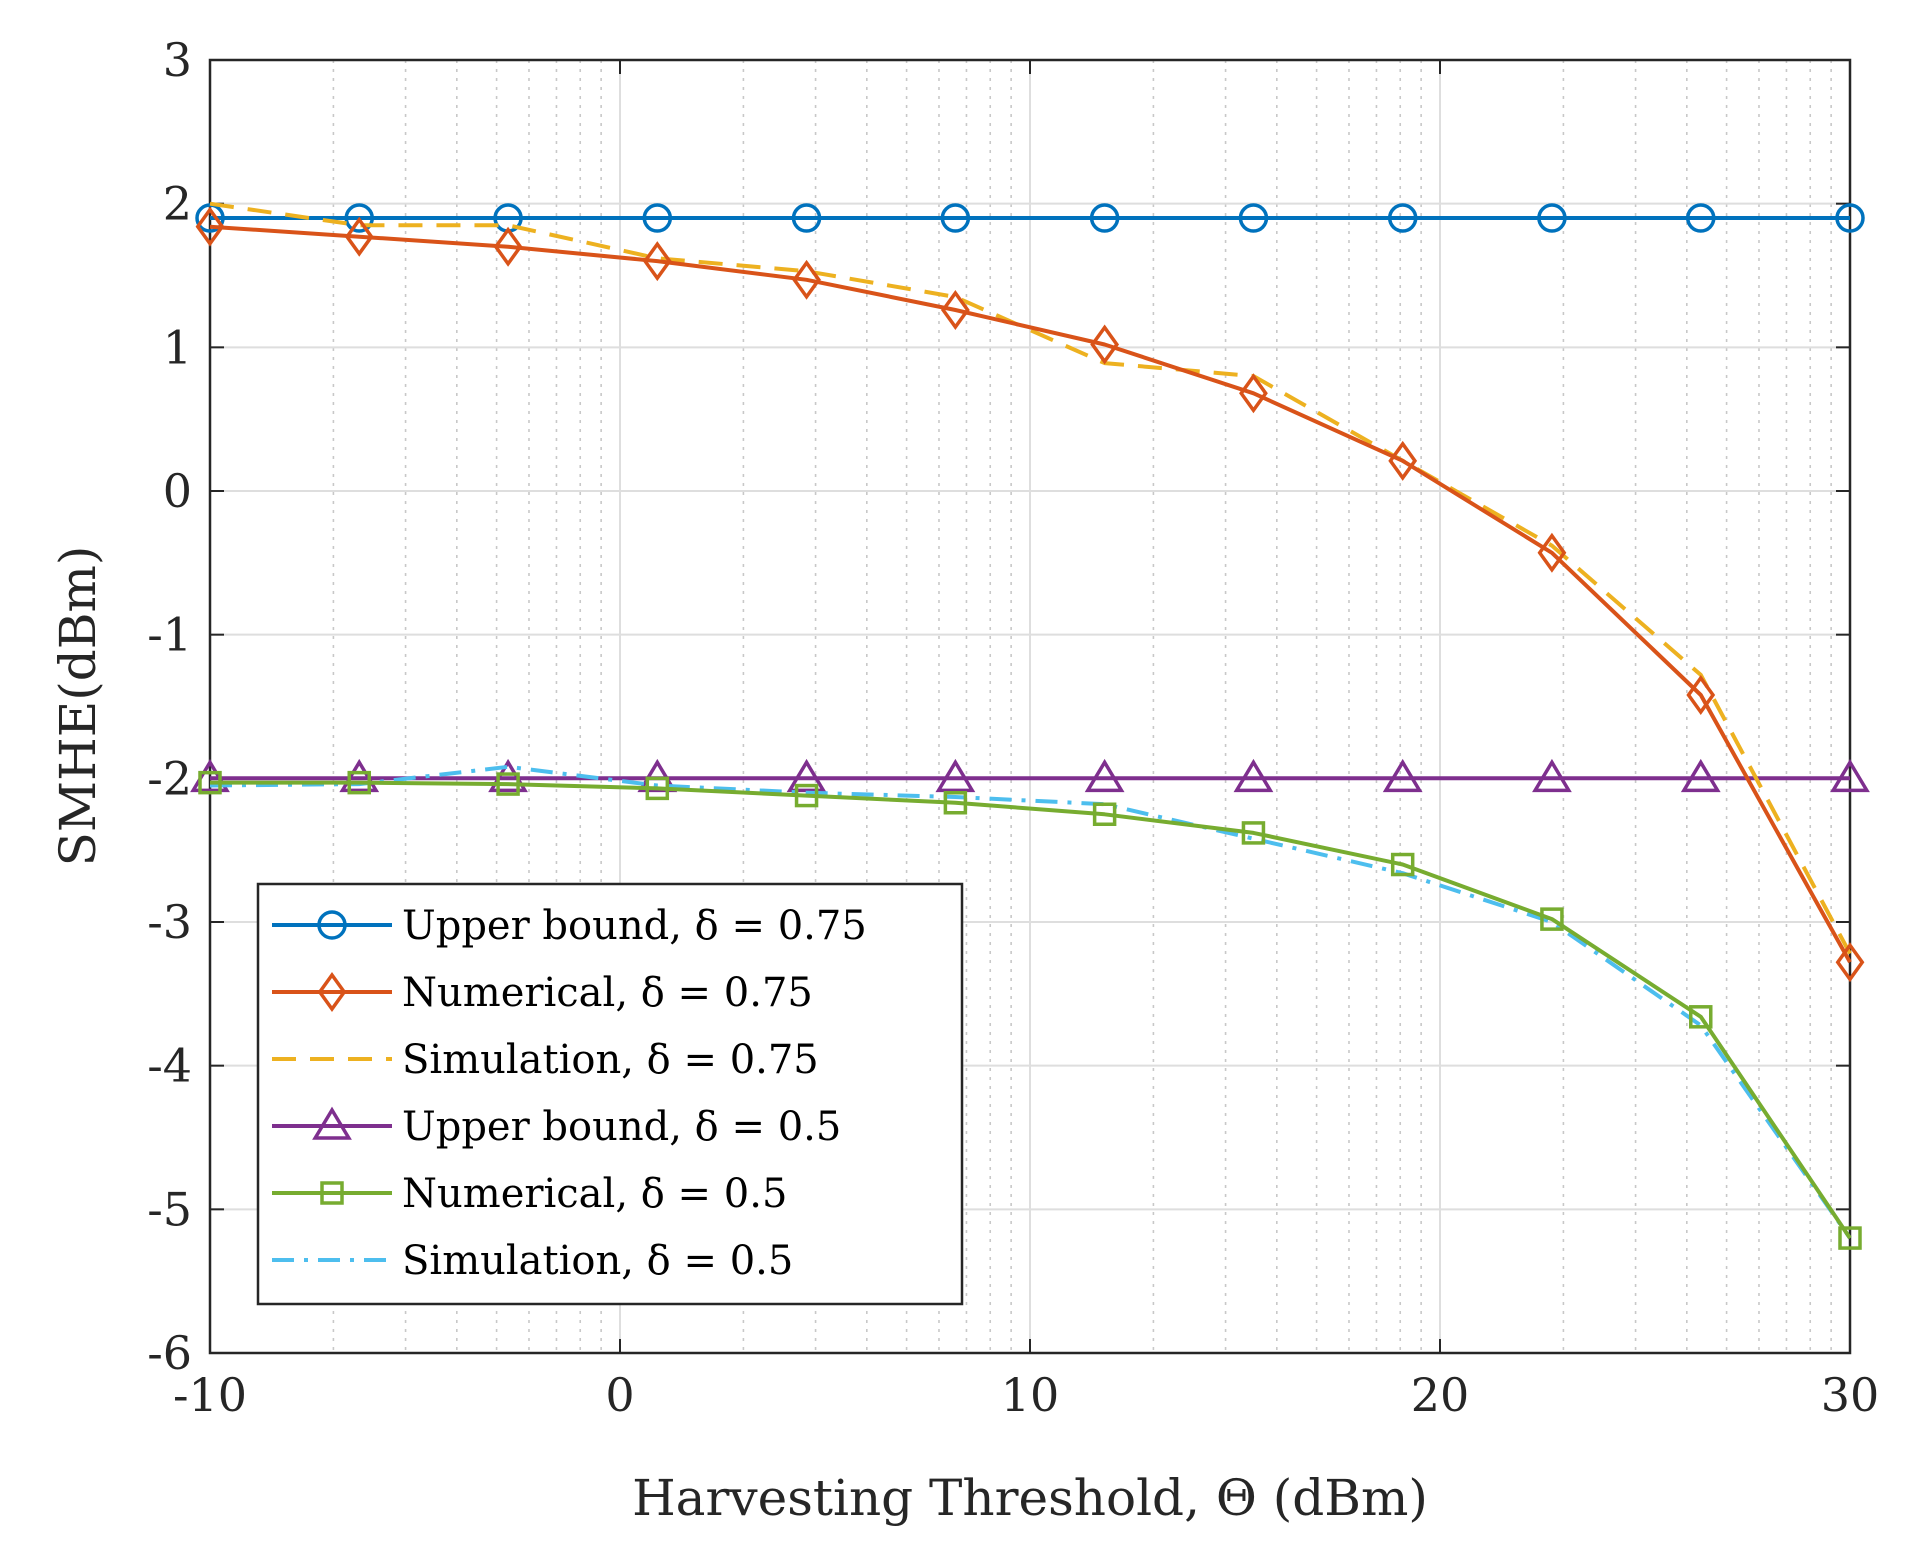 This screenshot has width=1911, height=1541. Describe the element at coordinates (169, 635) in the screenshot. I see `y-tick-label: -1` at that location.